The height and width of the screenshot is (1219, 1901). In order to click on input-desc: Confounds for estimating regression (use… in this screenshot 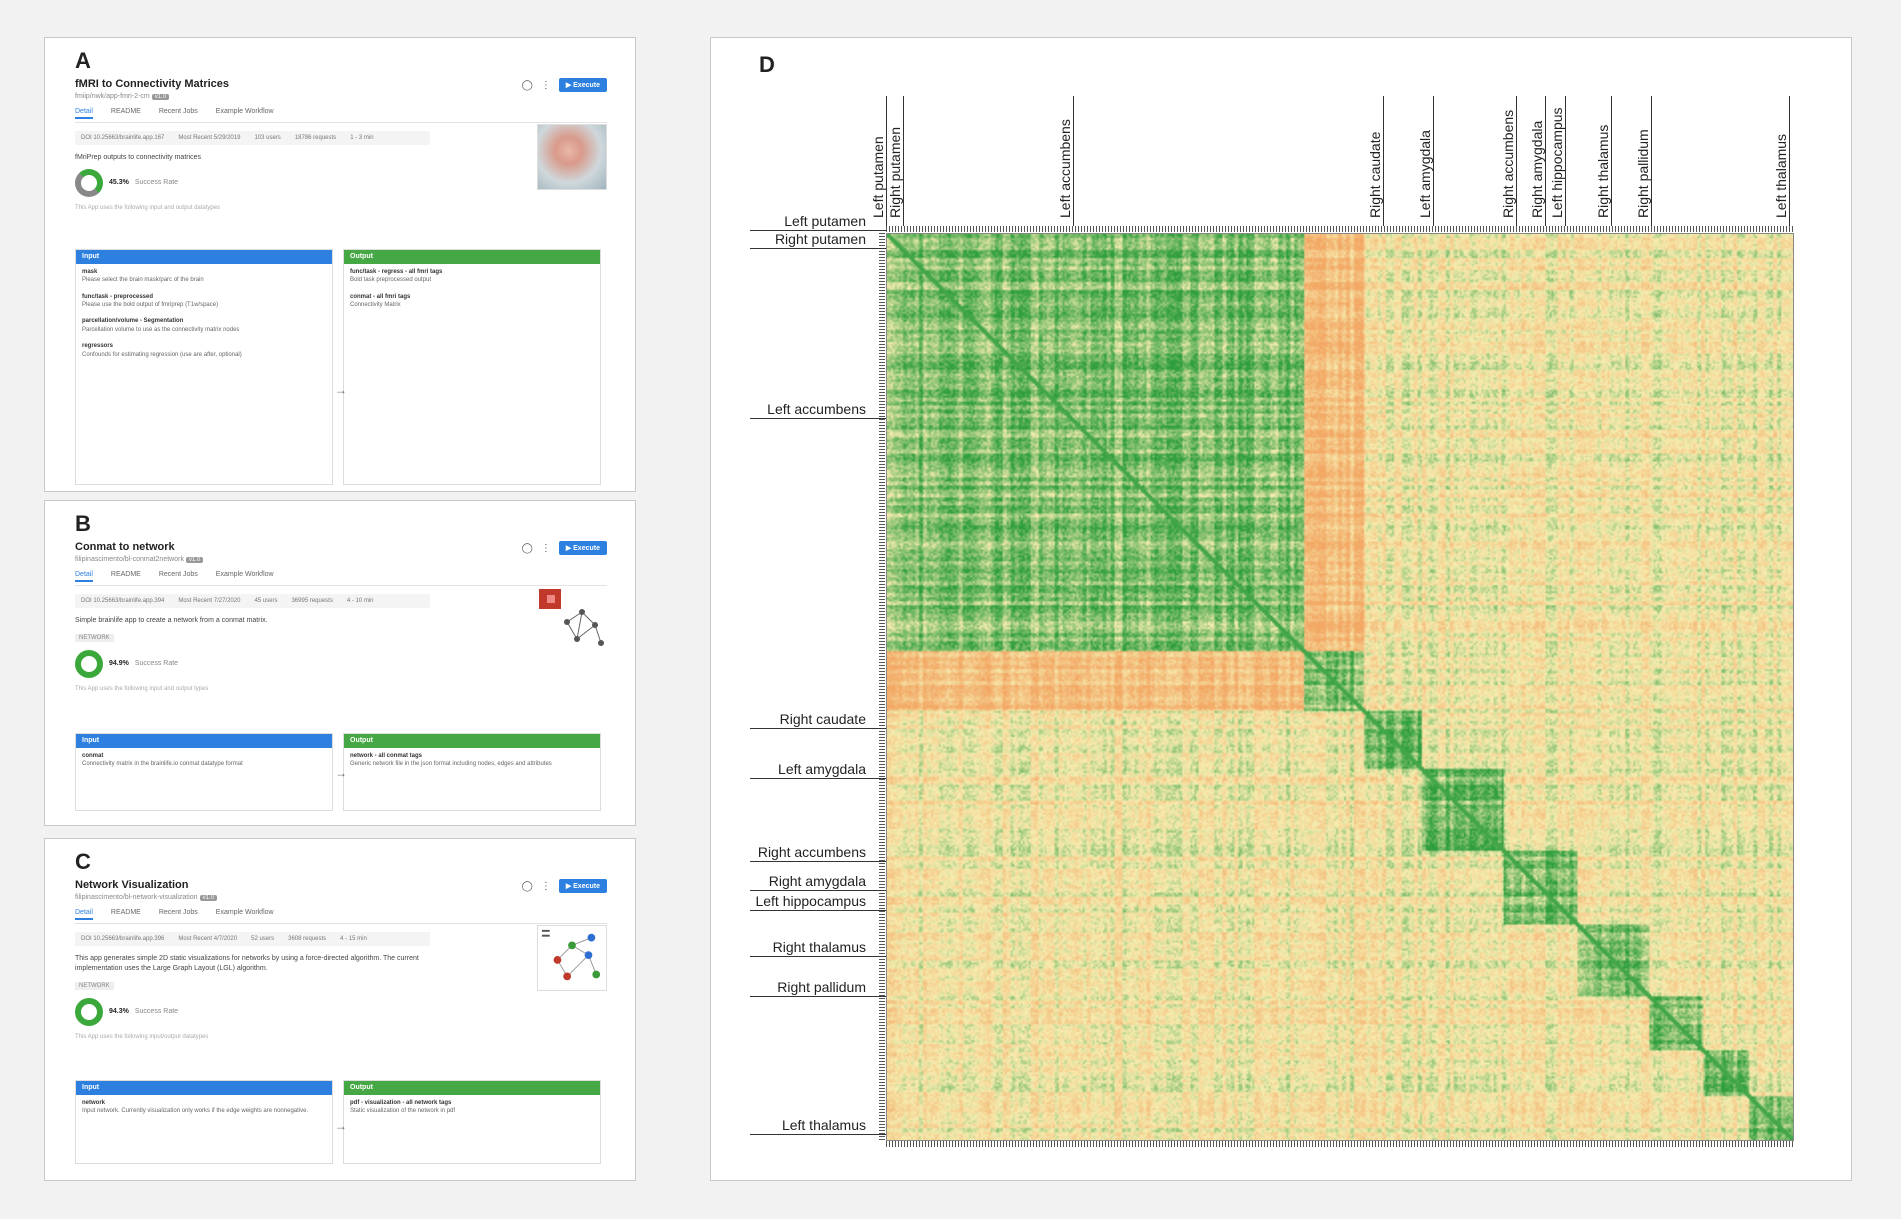, I will do `click(162, 354)`.